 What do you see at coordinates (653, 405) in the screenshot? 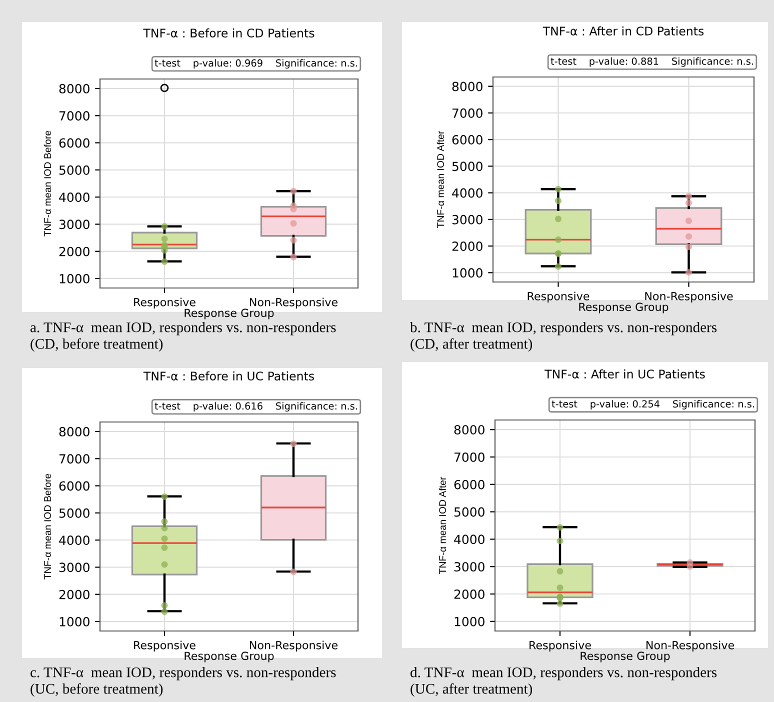
I see `text: t-test p-value: 0.254 Significance: n.s.` at bounding box center [653, 405].